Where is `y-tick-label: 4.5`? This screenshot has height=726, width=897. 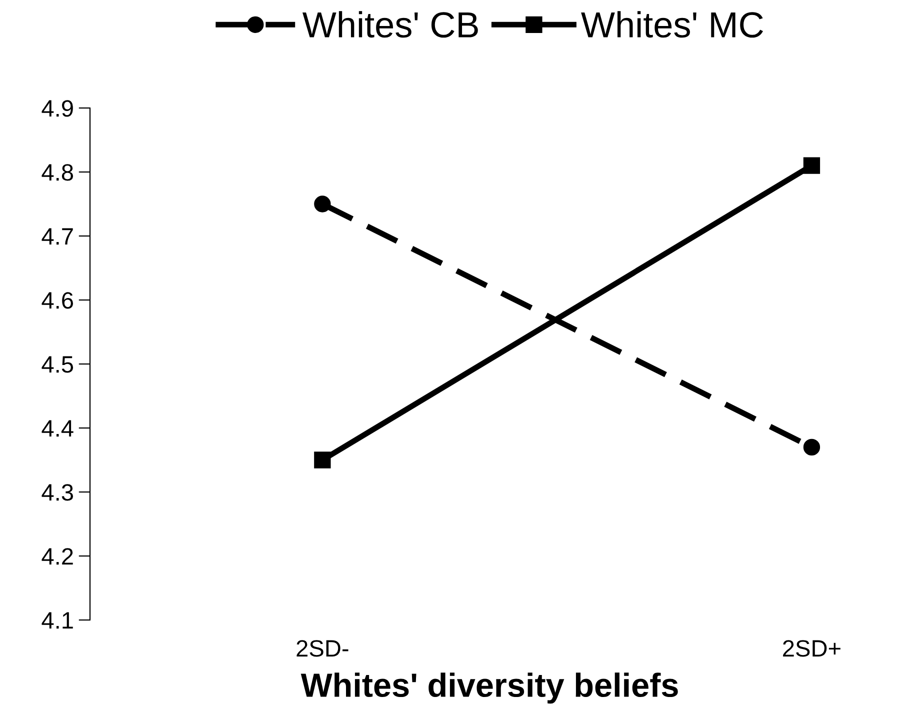 y-tick-label: 4.5 is located at coordinates (58, 364).